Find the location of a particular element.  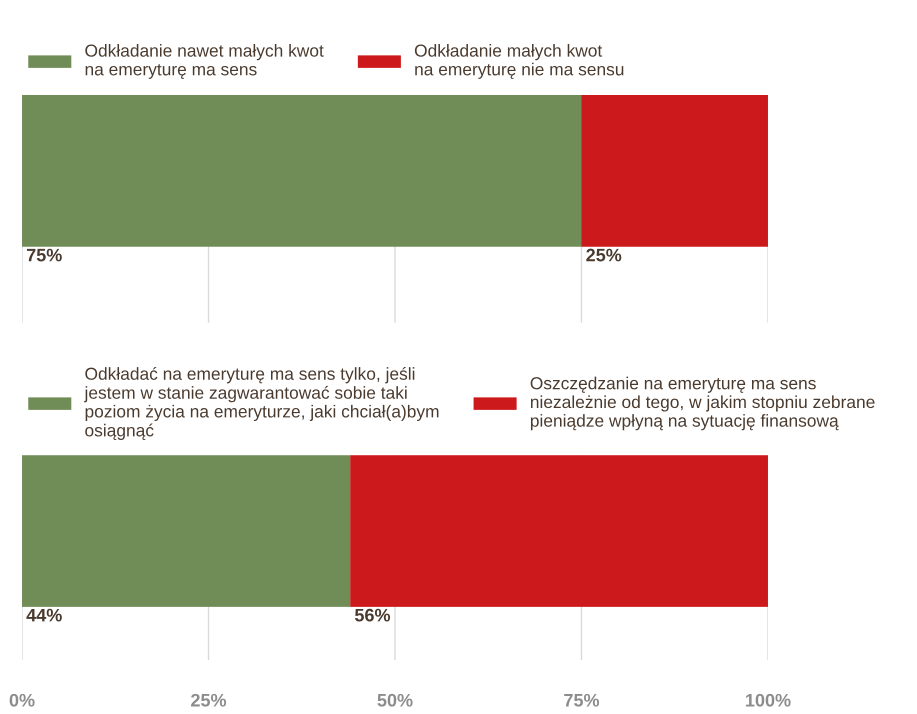

x-tick-label: 50% is located at coordinates (395, 700).